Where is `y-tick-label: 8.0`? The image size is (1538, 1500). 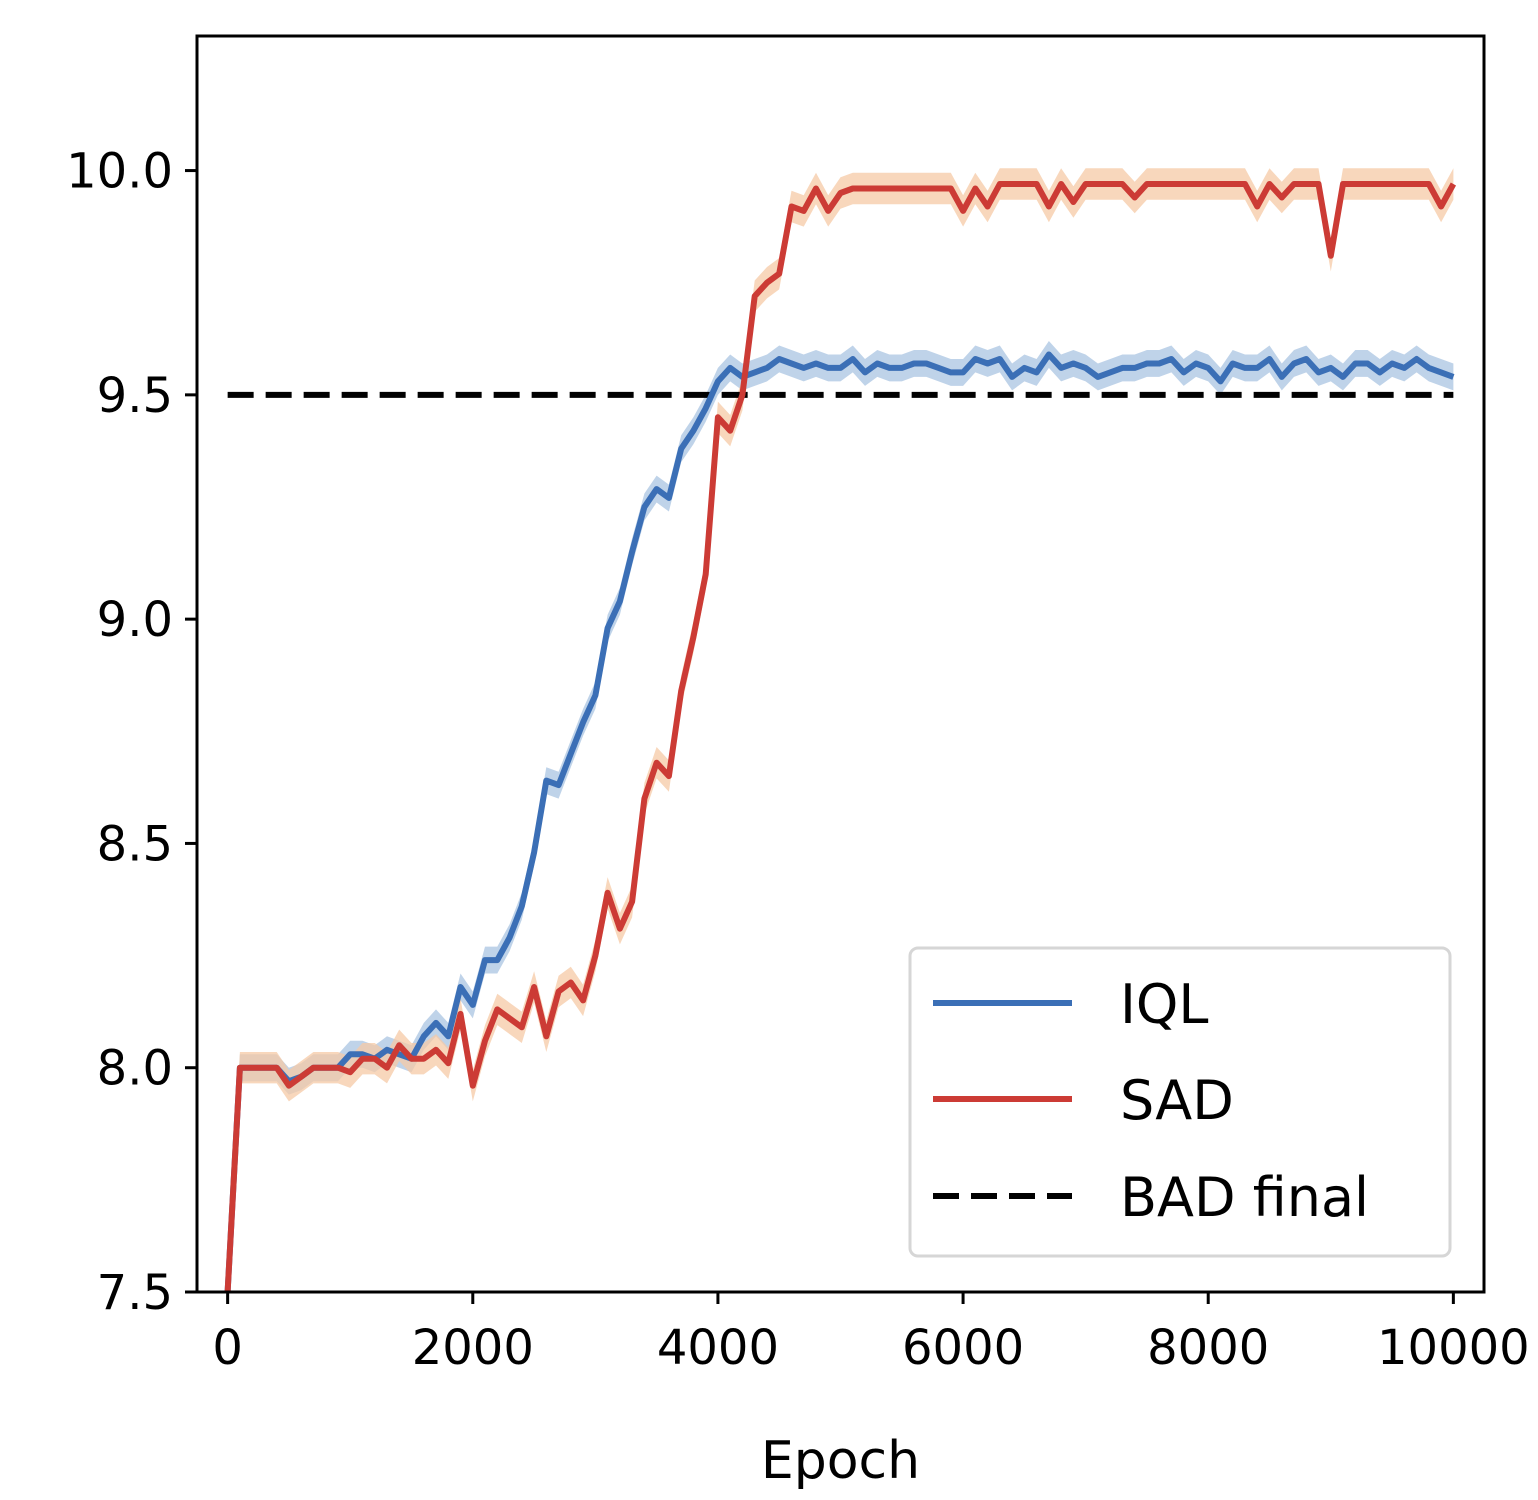
y-tick-label: 8.0 is located at coordinates (135, 1069).